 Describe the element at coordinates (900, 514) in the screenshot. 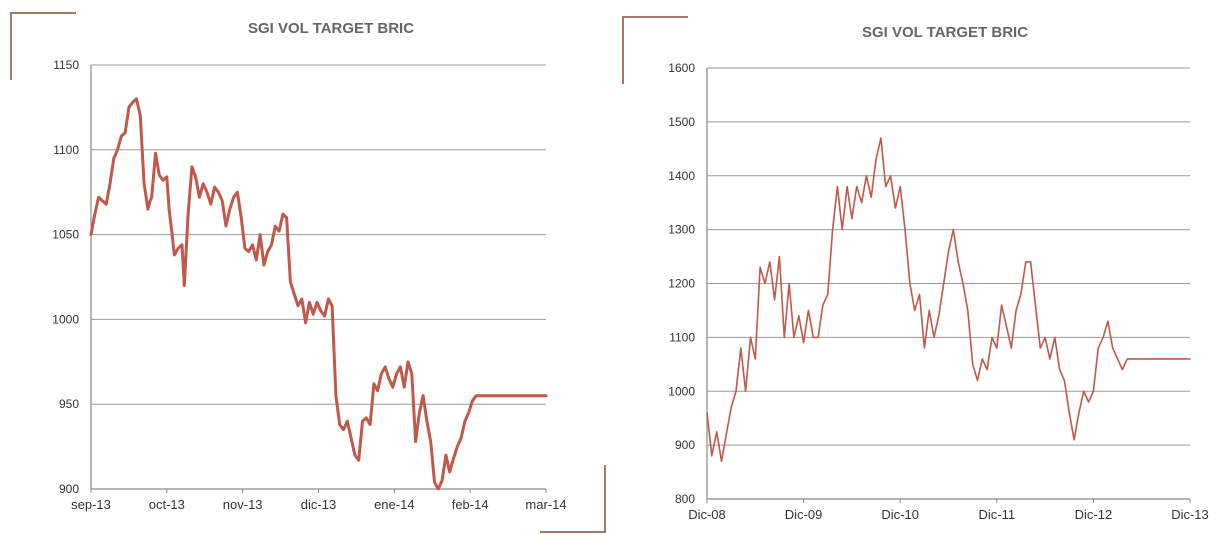

I see `x-tick-label: Dic-10` at that location.